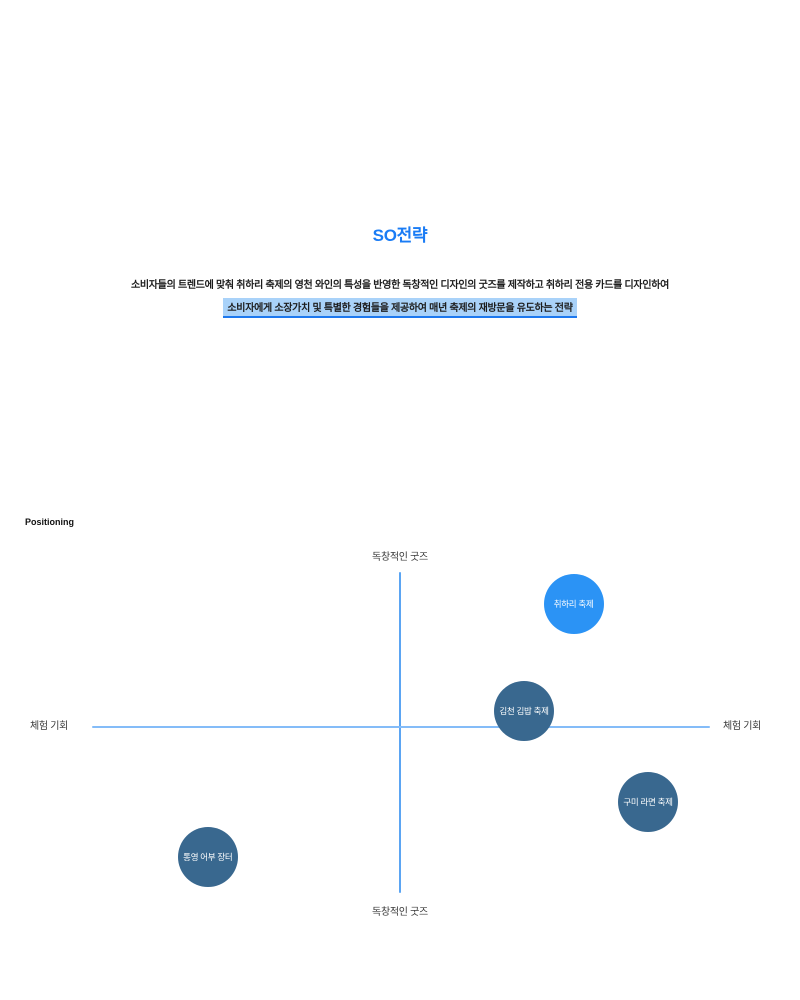 The image size is (800, 1000). I want to click on axis-label-bottom: 독창적인 굿즈, so click(400, 912).